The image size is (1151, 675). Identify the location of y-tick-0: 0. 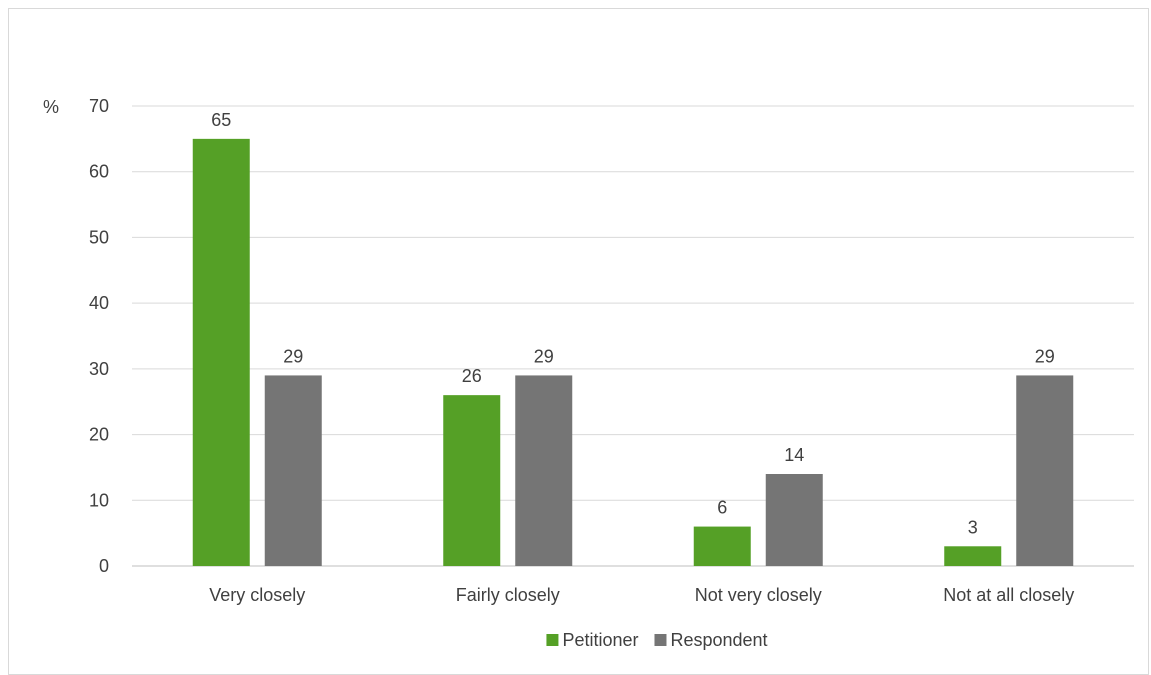
(104, 566).